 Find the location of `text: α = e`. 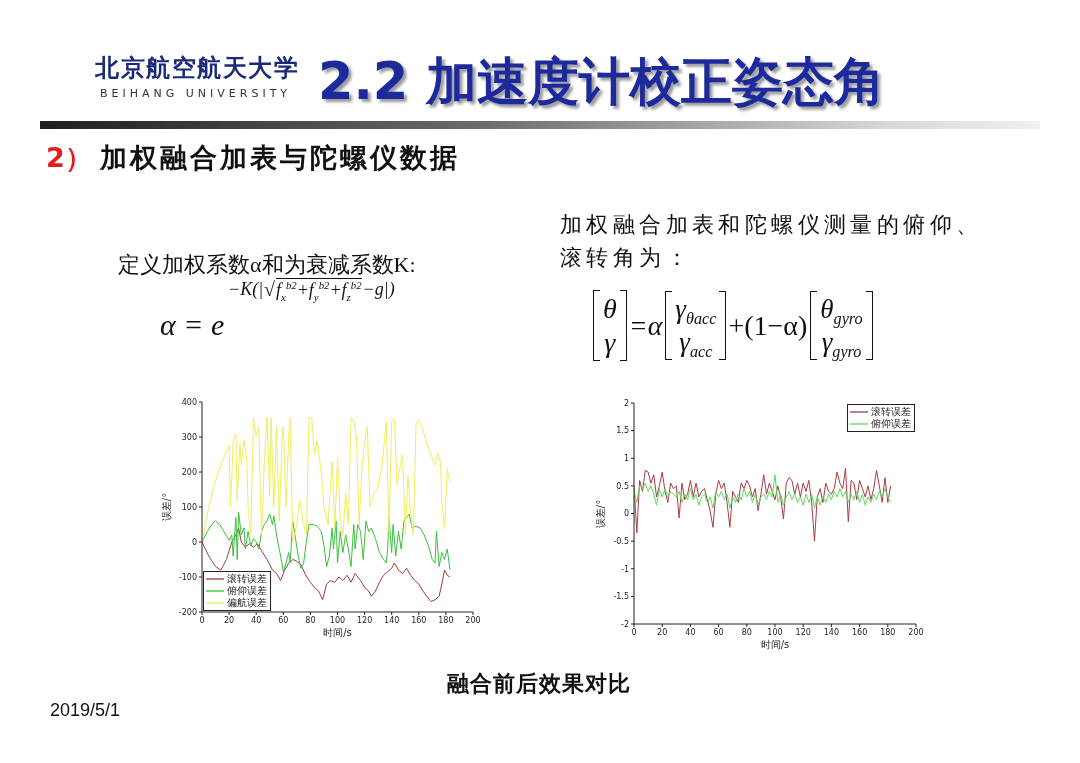

text: α = e is located at coordinates (192, 325).